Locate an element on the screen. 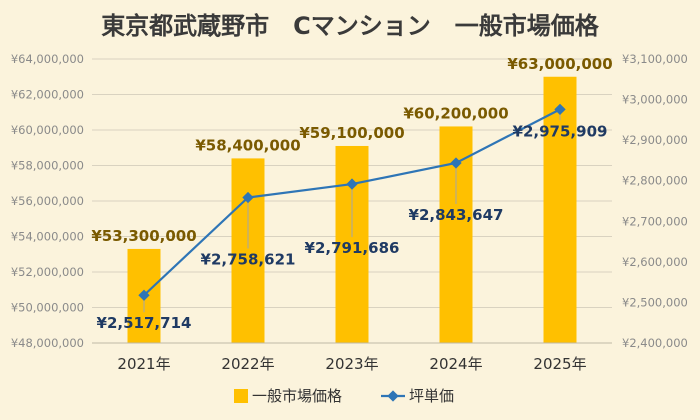  y-right-tick-label: ¥2,700,000 is located at coordinates (655, 221).